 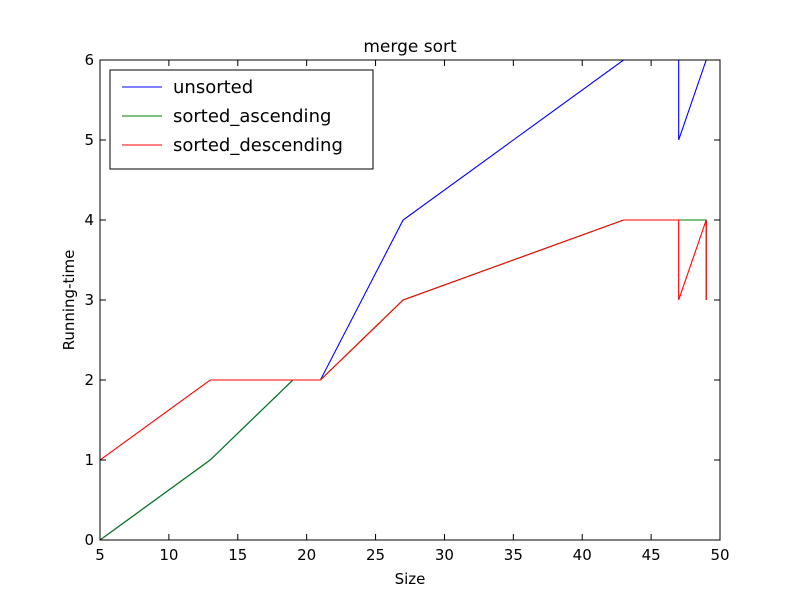 What do you see at coordinates (513, 555) in the screenshot?
I see `x-tick-label: 35` at bounding box center [513, 555].